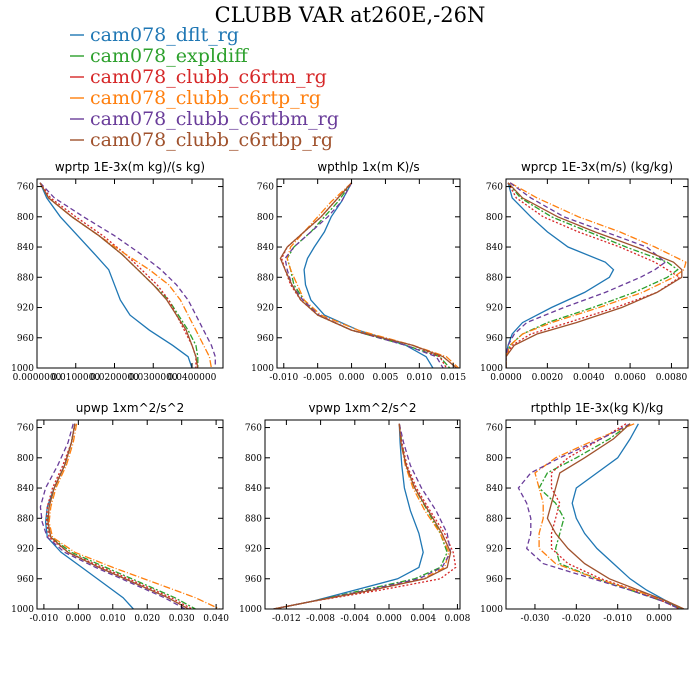 Image resolution: width=700 pixels, height=700 pixels. Describe the element at coordinates (535, 619) in the screenshot. I see `x-tick-label: -0.030` at that location.